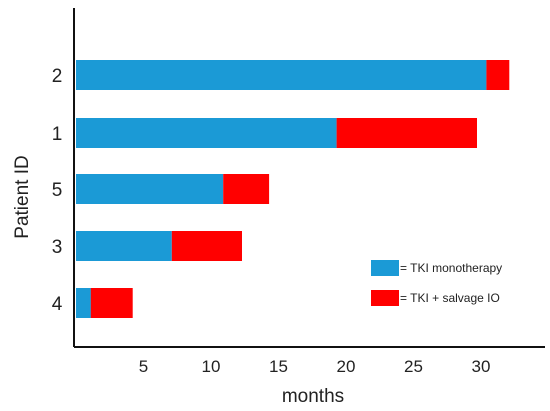 The width and height of the screenshot is (550, 411). What do you see at coordinates (211, 366) in the screenshot?
I see `x-tick-label: 10` at bounding box center [211, 366].